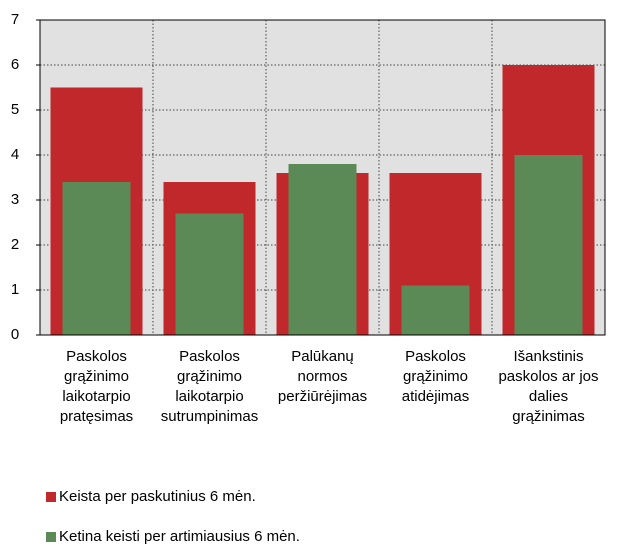  I want to click on y-tick-label: 3, so click(15, 199).